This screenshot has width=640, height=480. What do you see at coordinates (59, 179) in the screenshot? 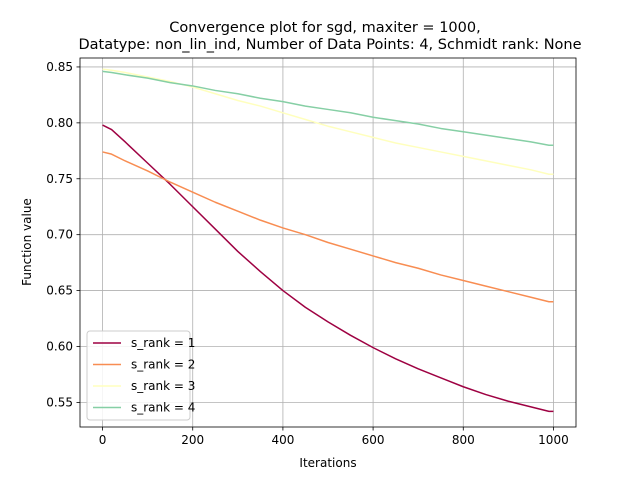
I see `y-tick-label: 0.75` at bounding box center [59, 179].